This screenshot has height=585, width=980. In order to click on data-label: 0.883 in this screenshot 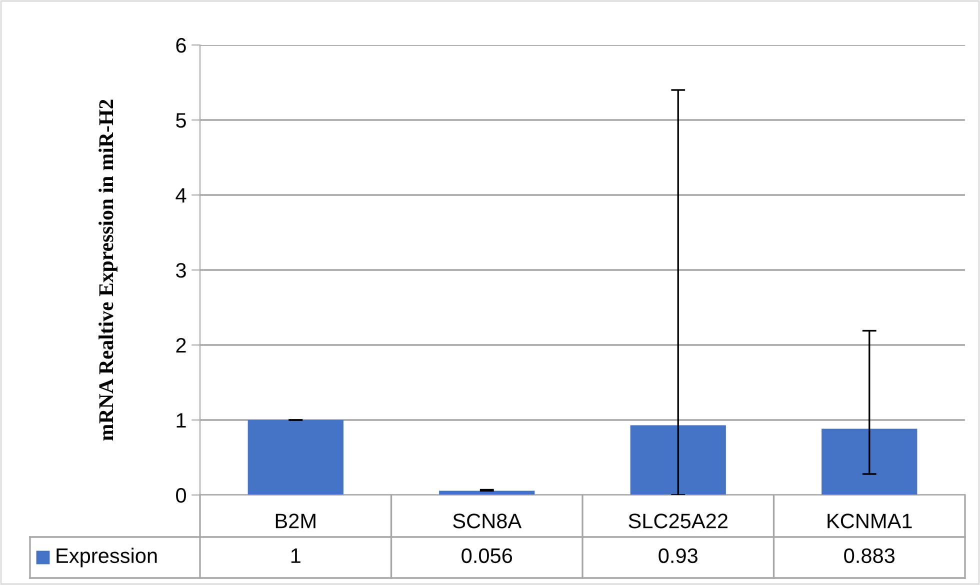, I will do `click(869, 556)`.